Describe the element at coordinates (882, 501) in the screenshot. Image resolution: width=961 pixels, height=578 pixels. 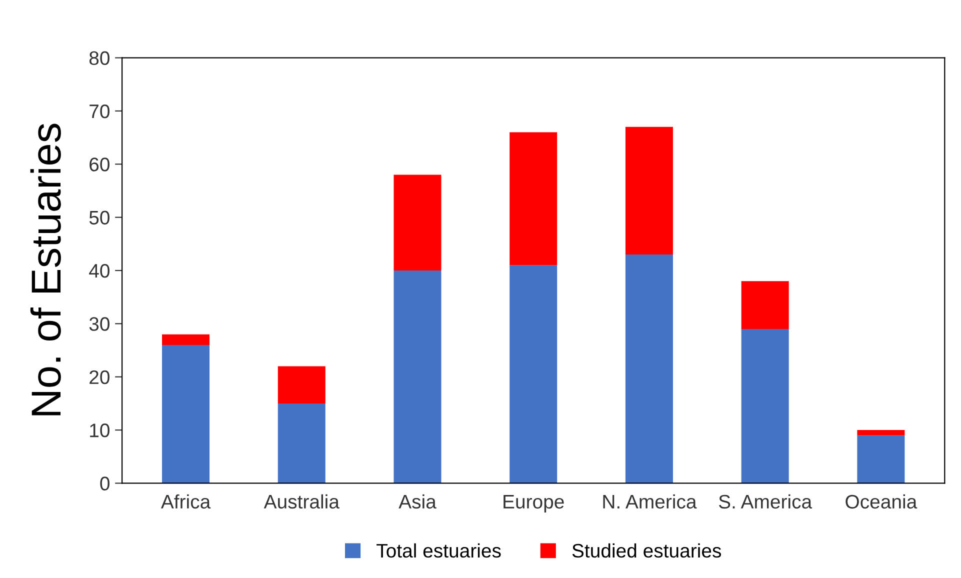
I see `x-tick-label: Oceania` at that location.